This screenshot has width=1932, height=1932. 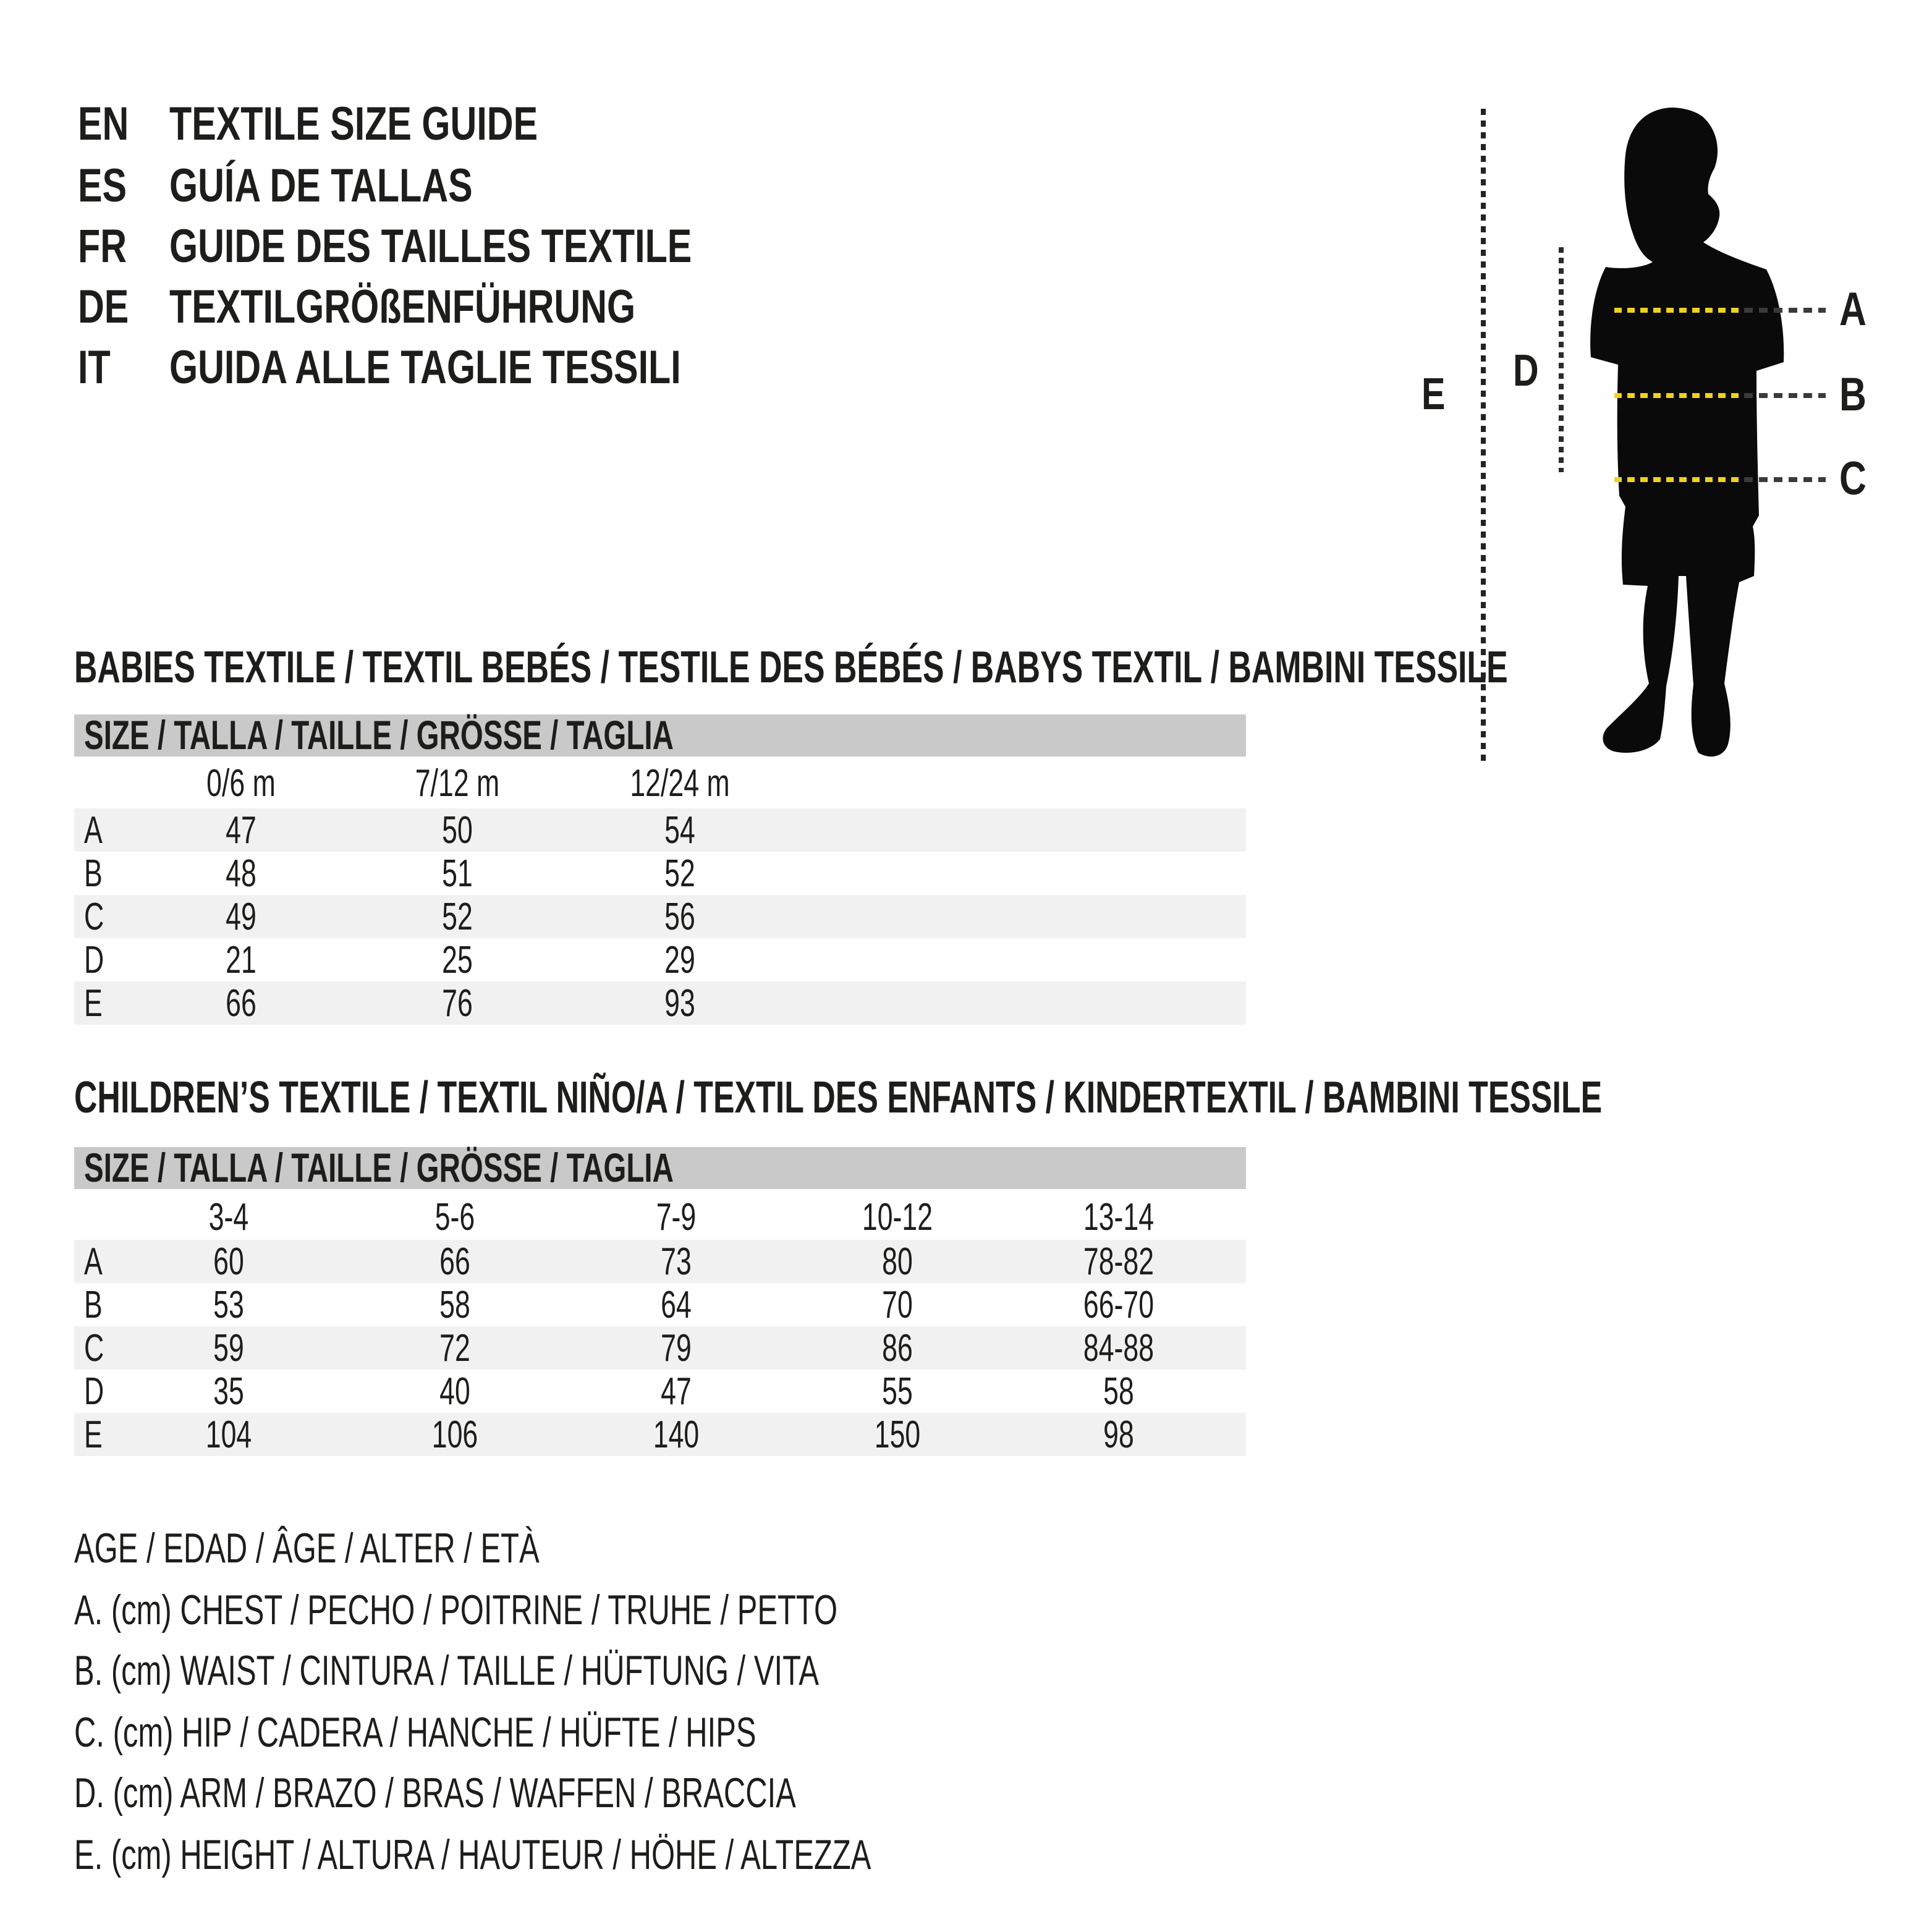 I want to click on table-row: A 47 50 54, so click(x=660, y=830).